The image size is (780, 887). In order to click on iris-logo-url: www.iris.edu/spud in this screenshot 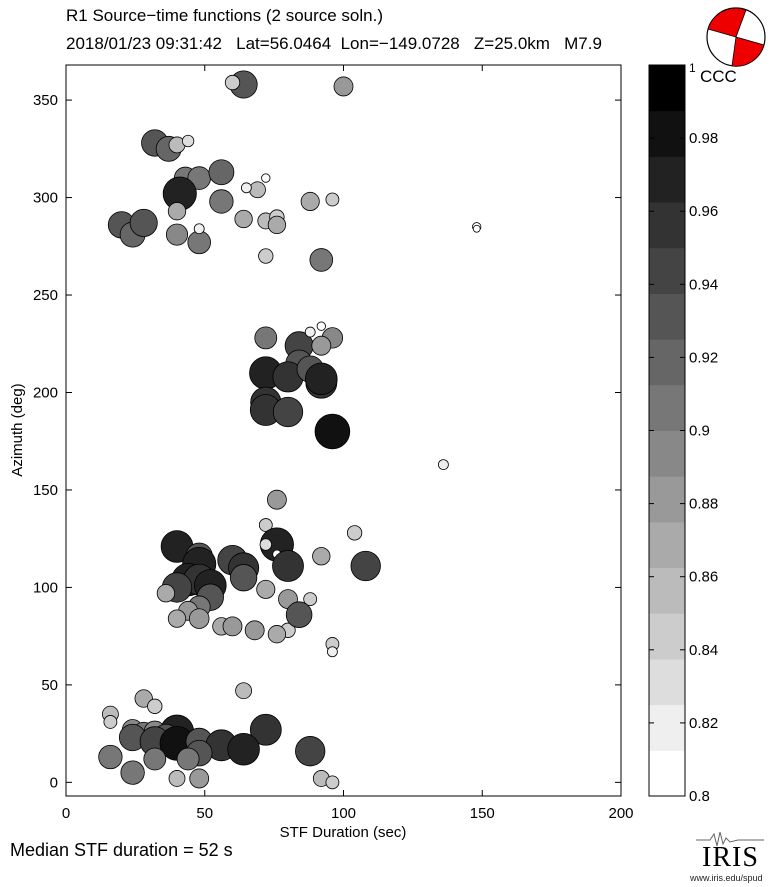, I will do `click(726, 878)`.